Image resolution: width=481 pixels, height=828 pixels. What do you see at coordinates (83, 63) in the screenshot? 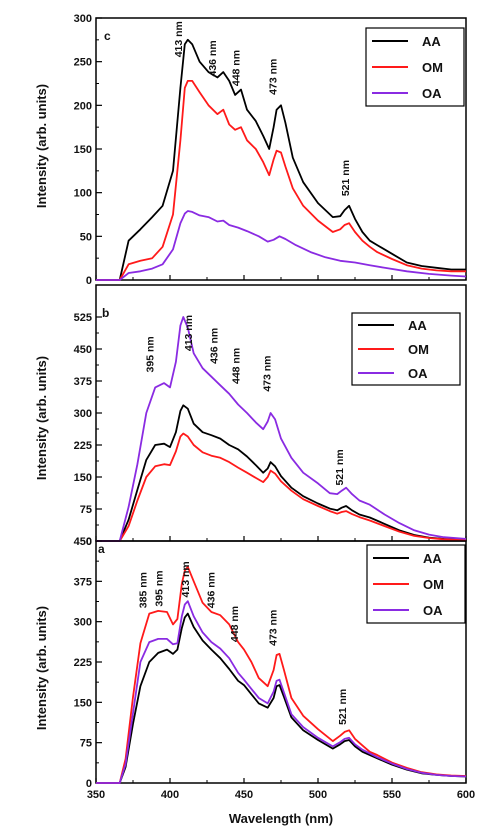
I see `y-tick-label: 250` at bounding box center [83, 63].